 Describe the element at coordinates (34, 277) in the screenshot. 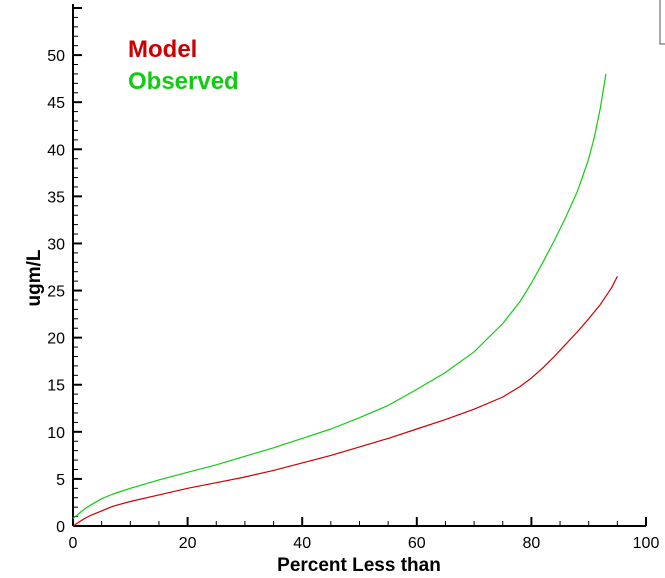

I see `y-axis-title: ugm/L` at that location.